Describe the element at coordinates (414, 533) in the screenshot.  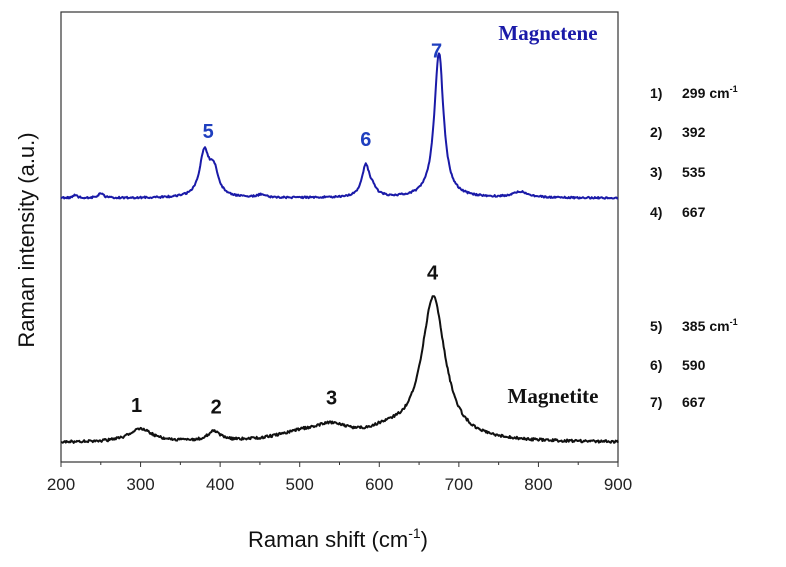
I see `x-axis-label-sup: -1` at that location.